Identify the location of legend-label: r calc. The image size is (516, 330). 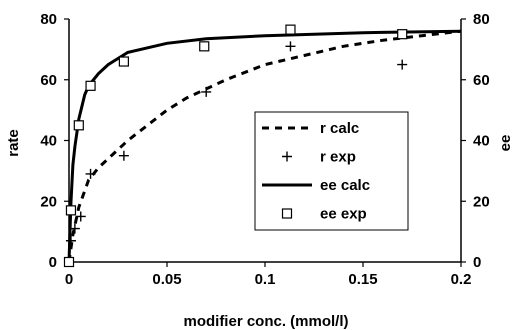
(339, 128).